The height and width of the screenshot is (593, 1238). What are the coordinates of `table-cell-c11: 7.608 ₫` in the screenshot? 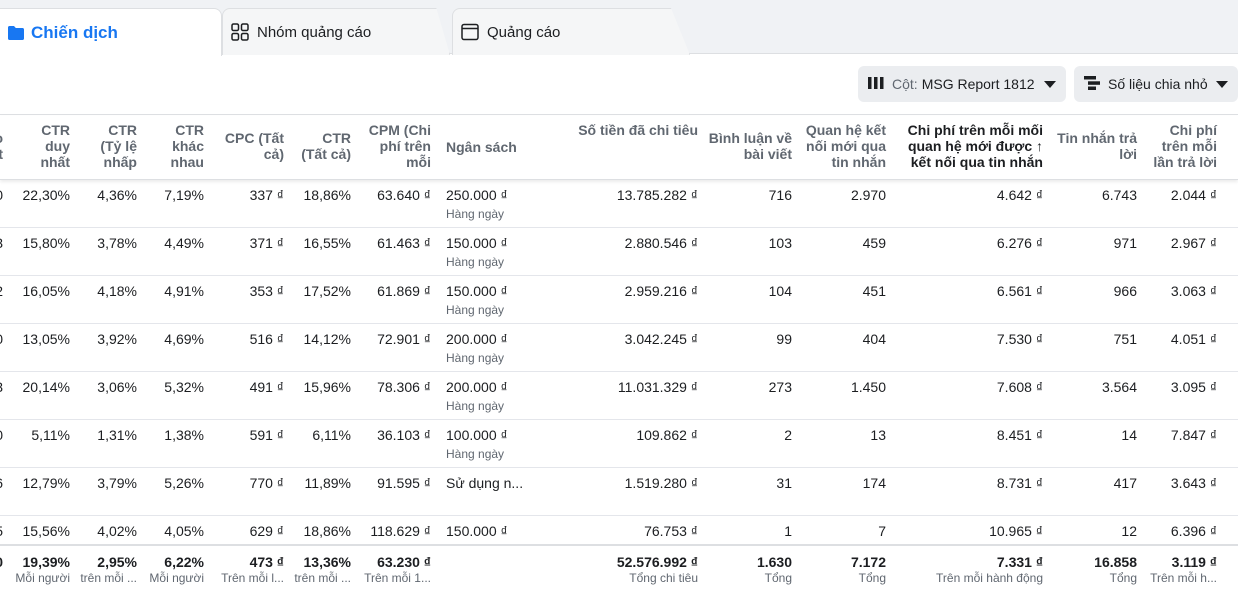 It's located at (1019, 387).